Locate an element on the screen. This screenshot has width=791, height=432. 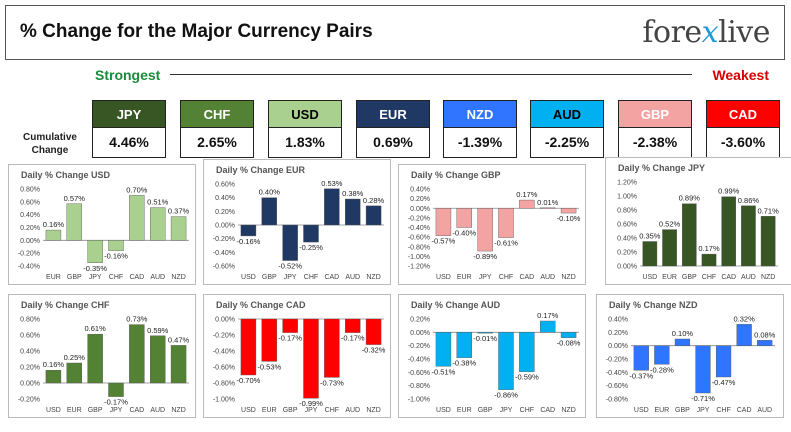
currency-box-gbp: GBP -2.38% is located at coordinates (655, 129).